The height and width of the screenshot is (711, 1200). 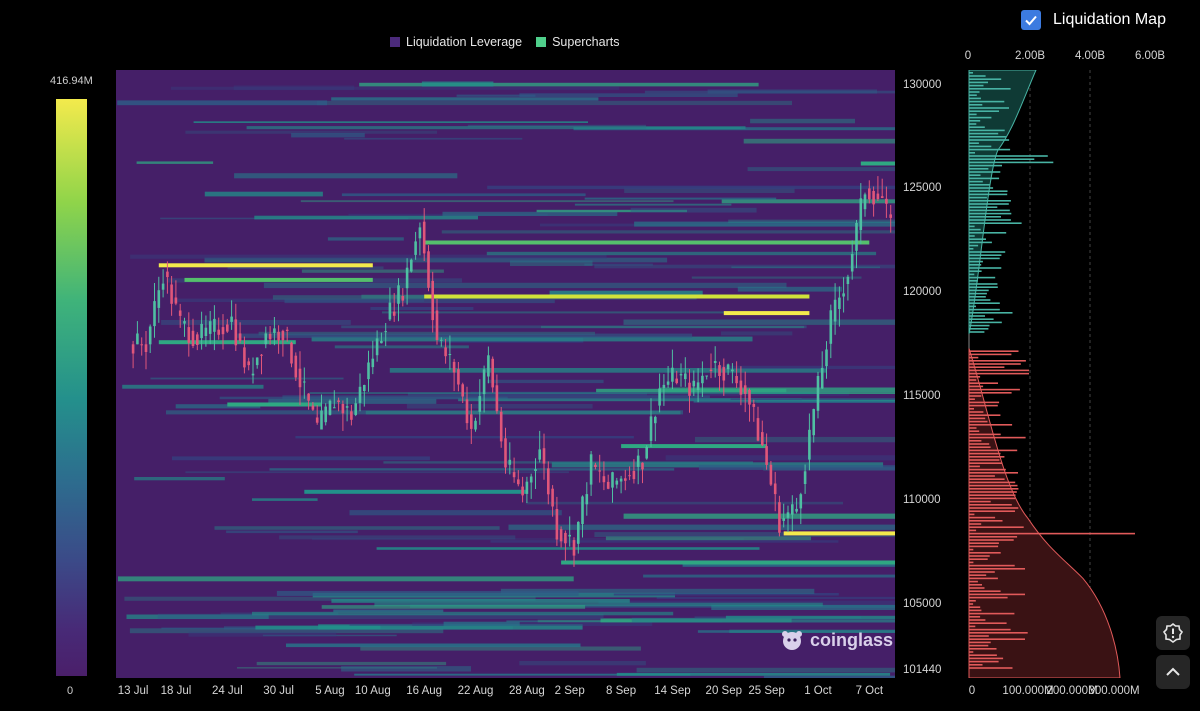 What do you see at coordinates (1093, 20) in the screenshot?
I see `liquidation-map-toggle: Liquidation Map` at bounding box center [1093, 20].